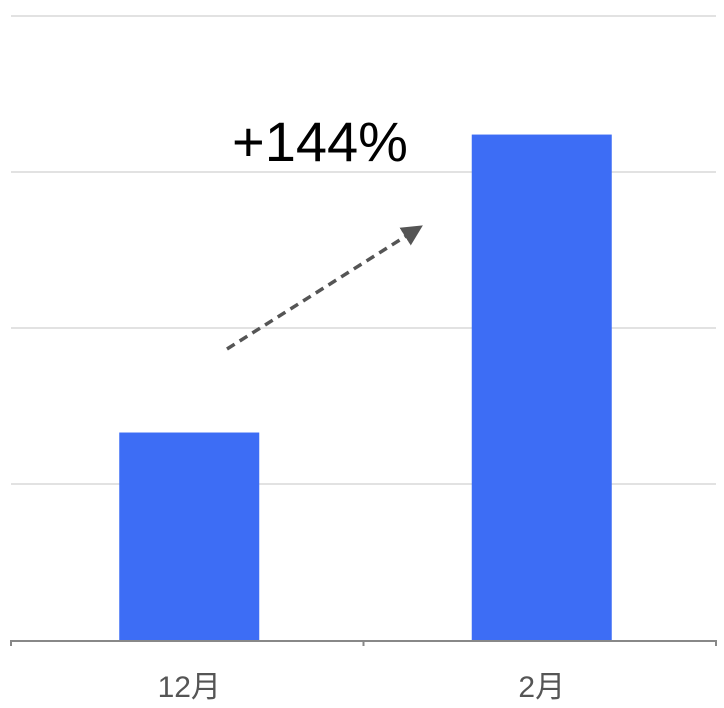 This screenshot has height=708, width=724. I want to click on x-axis, so click(363, 643).